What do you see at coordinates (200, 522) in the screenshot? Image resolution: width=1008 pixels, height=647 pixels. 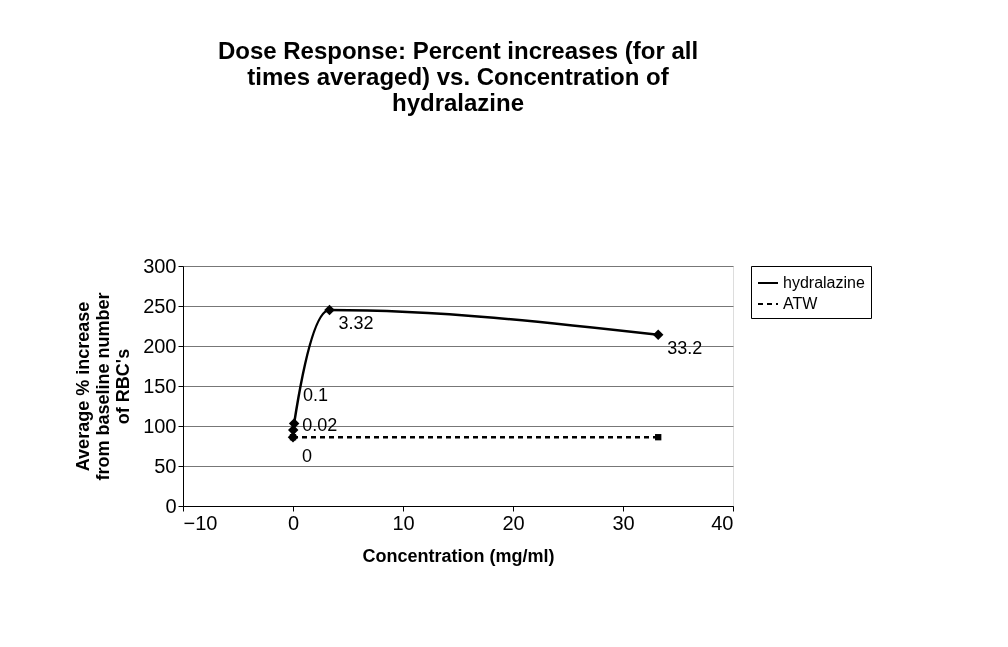 I see `x-tick-label: −10` at bounding box center [200, 522].